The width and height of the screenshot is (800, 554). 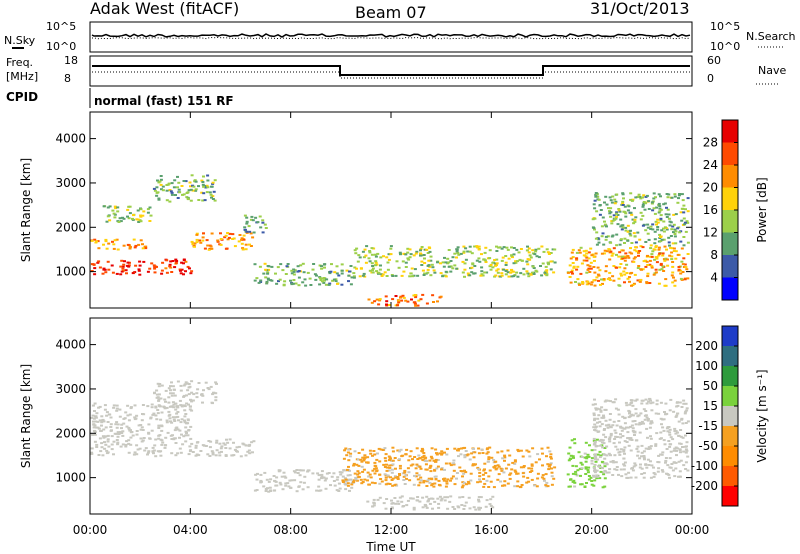 What do you see at coordinates (704, 466) in the screenshot?
I see `colorbar-tick-label: -100` at bounding box center [704, 466].